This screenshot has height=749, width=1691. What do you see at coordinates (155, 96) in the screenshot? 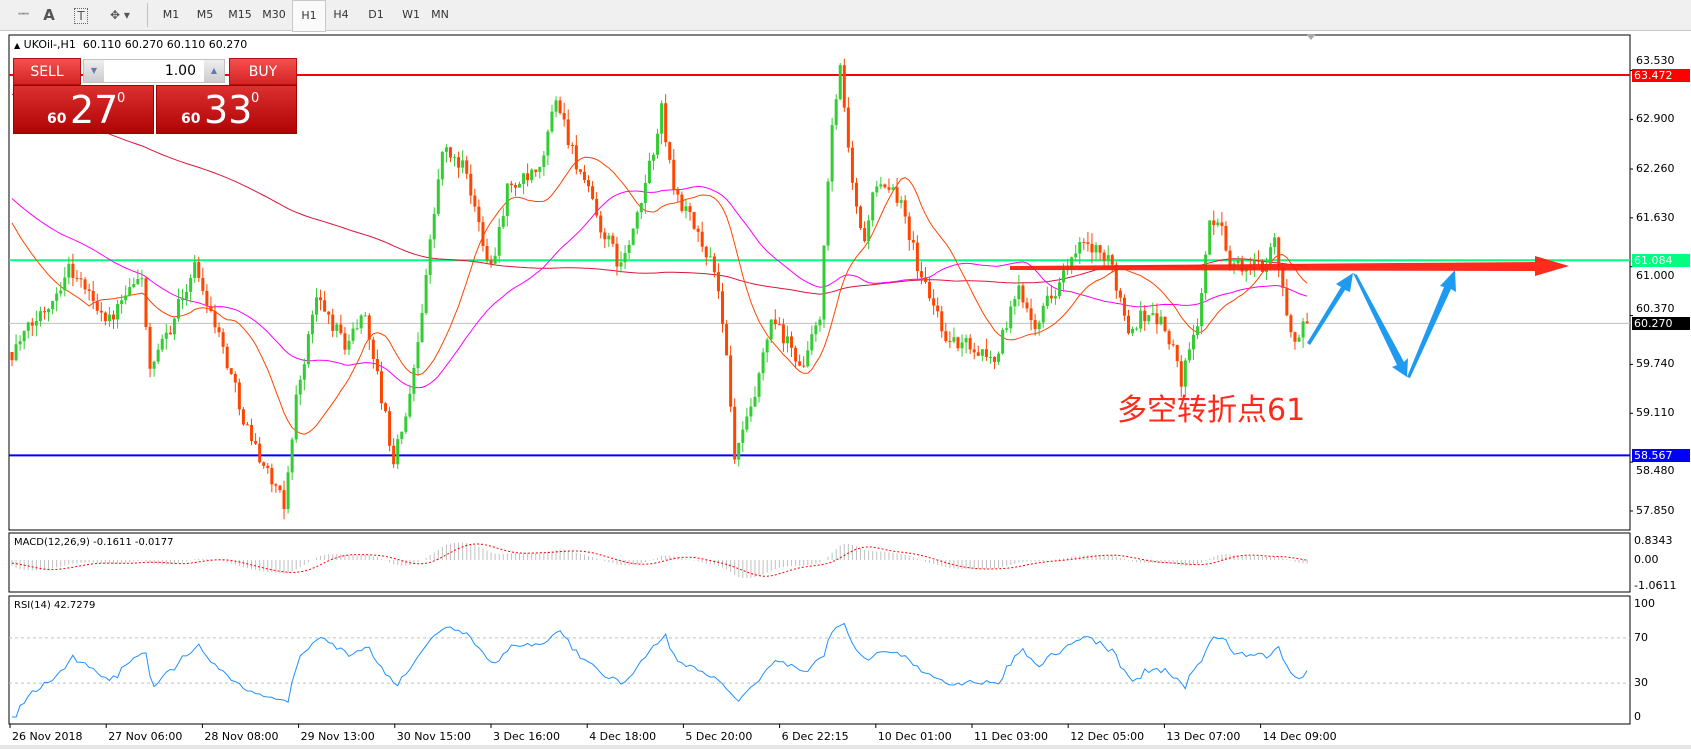
I see `one-click-trading-panel: SELL ▼ 1.00 ▲ BUY 60 27 0 60 33 0` at bounding box center [155, 96].